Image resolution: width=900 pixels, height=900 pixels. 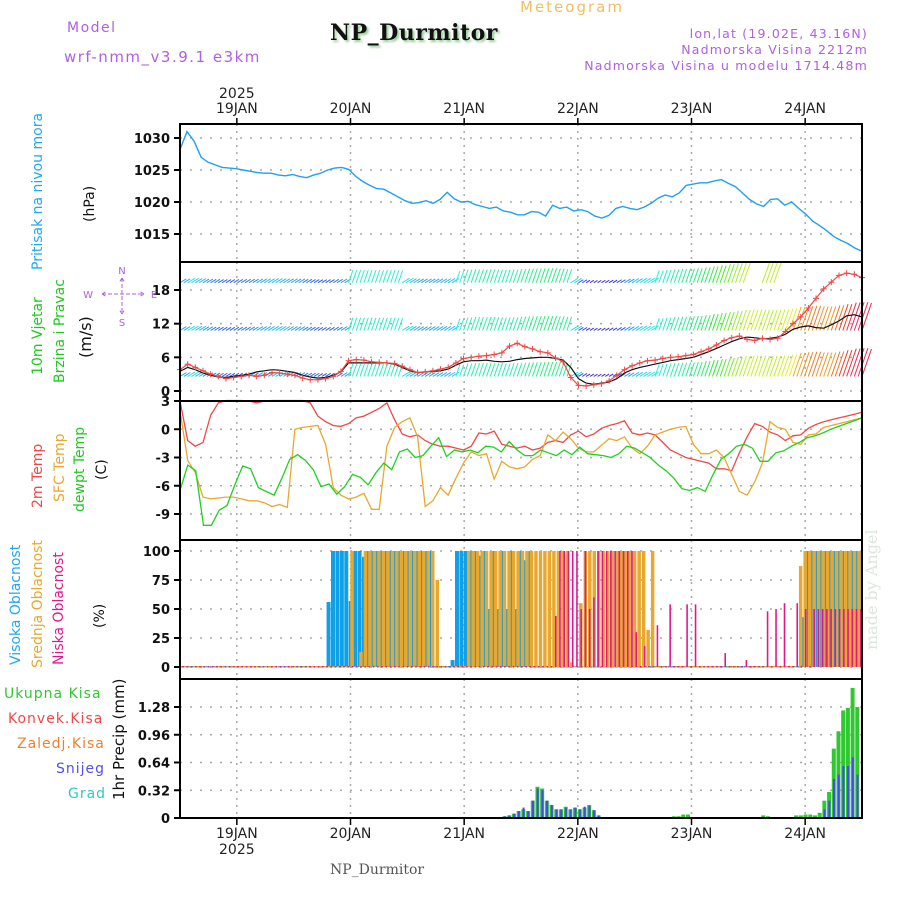 What do you see at coordinates (161, 291) in the screenshot?
I see `y-tick-label: 18` at bounding box center [161, 291].